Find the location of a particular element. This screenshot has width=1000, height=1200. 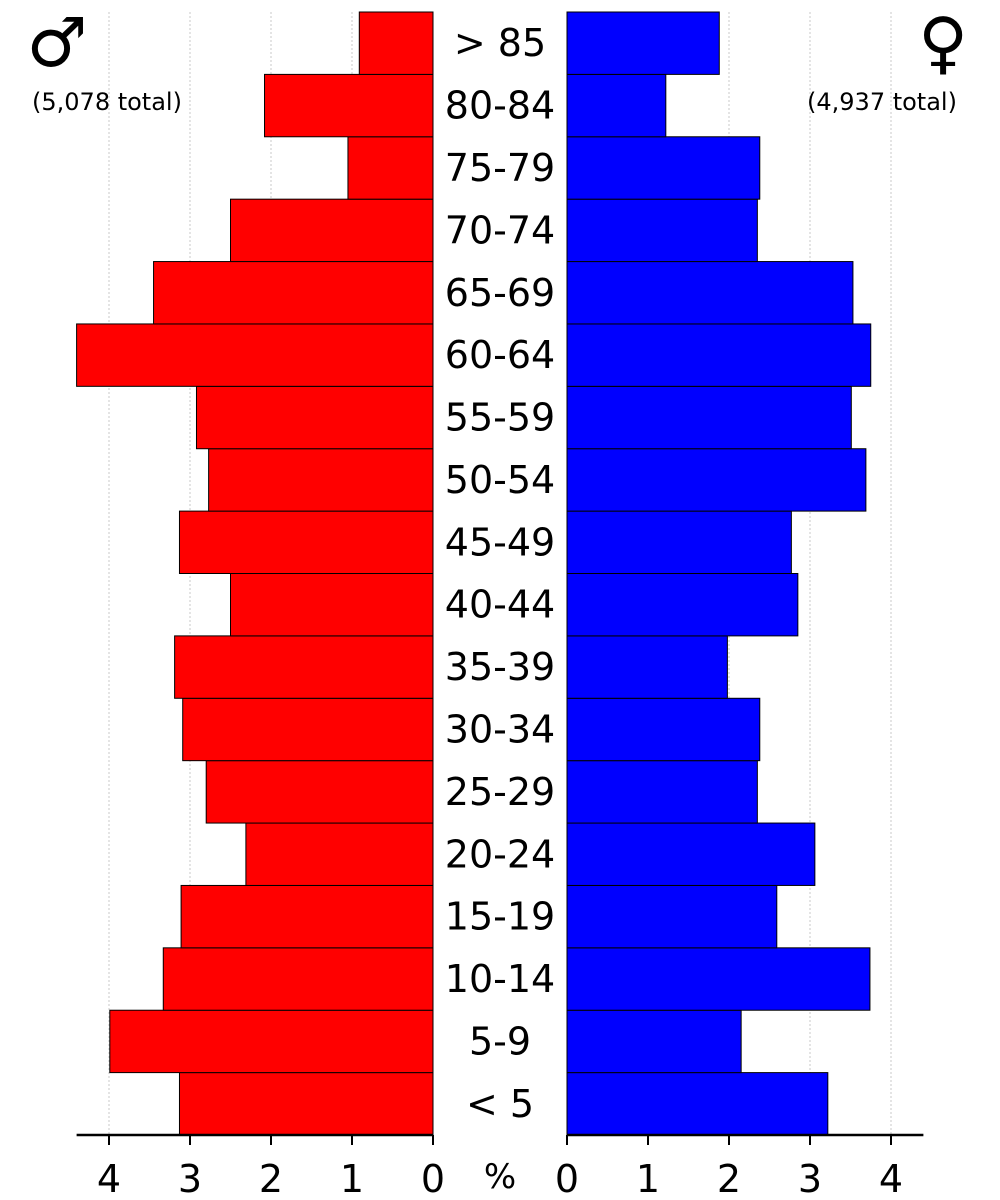

female-symbol: ♀ is located at coordinates (943, 43).